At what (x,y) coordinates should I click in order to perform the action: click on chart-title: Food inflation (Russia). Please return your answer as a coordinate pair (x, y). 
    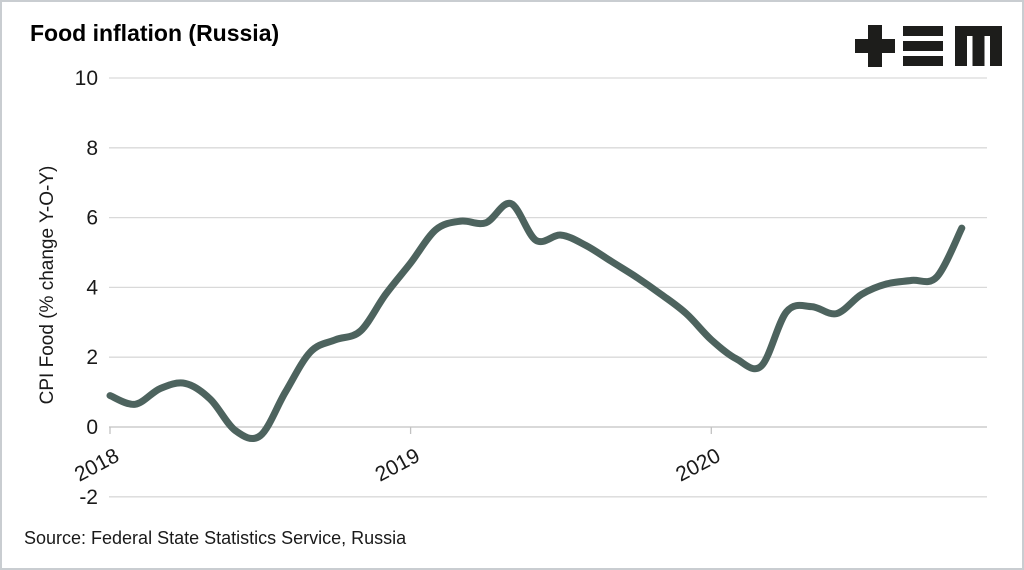
    Looking at the image, I should click on (155, 33).